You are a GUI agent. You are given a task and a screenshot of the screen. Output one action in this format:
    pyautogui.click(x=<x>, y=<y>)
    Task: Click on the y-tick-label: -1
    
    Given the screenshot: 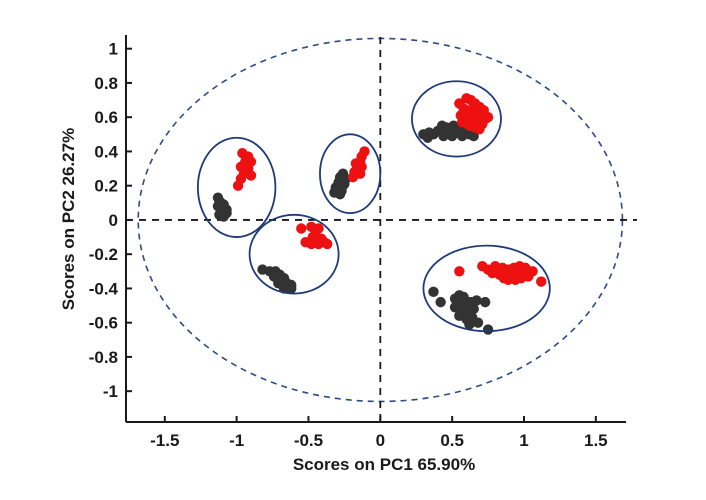 What is the action you would take?
    pyautogui.click(x=110, y=391)
    